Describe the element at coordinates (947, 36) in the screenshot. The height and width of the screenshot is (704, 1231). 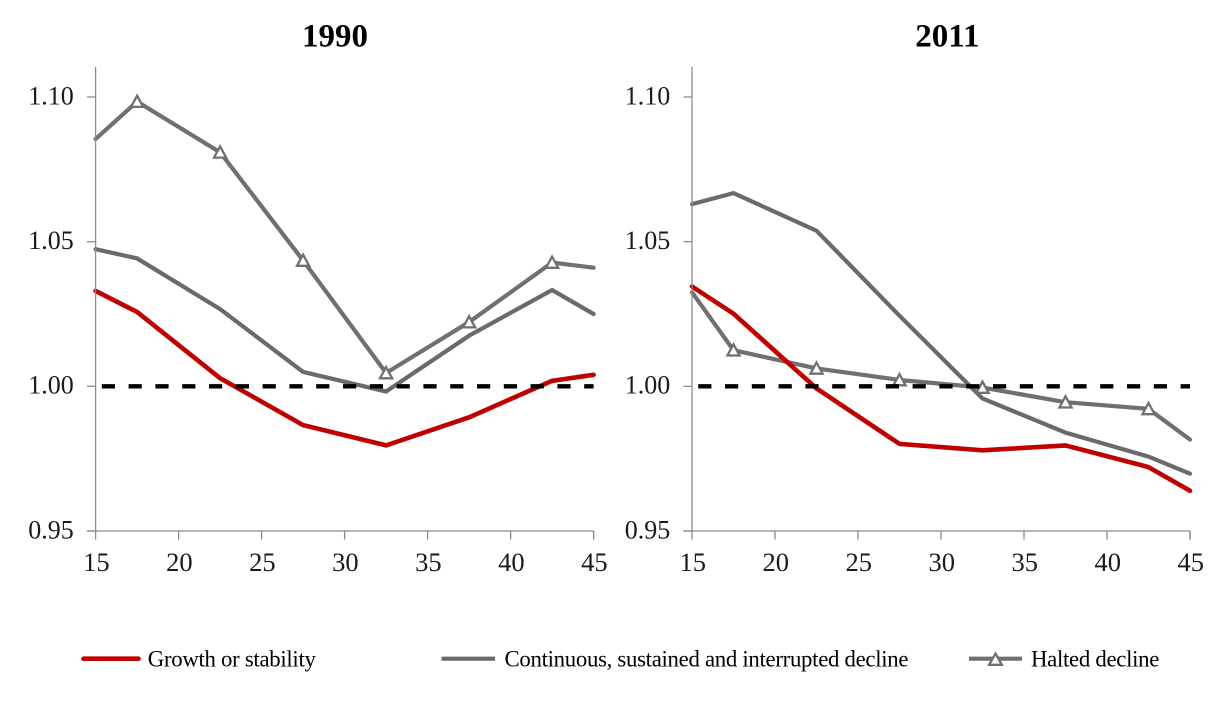
I see `svg-text: 2011` at that location.